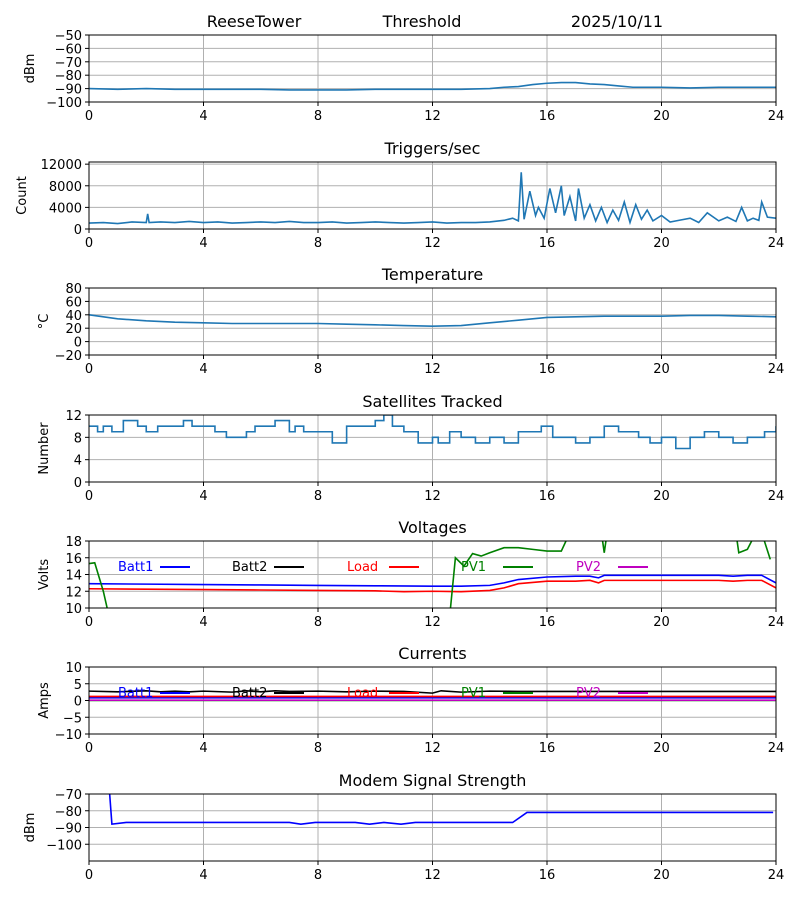 The width and height of the screenshot is (800, 900). Describe the element at coordinates (403, 76) in the screenshot. I see `subplot-0: 0 4 8 12 16 20 24 −100−90−80−70−60−50 dBm` at that location.